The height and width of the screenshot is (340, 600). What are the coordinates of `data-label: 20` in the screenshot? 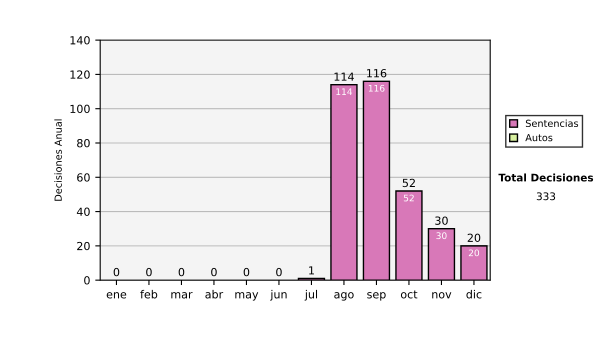 It's located at (474, 252).